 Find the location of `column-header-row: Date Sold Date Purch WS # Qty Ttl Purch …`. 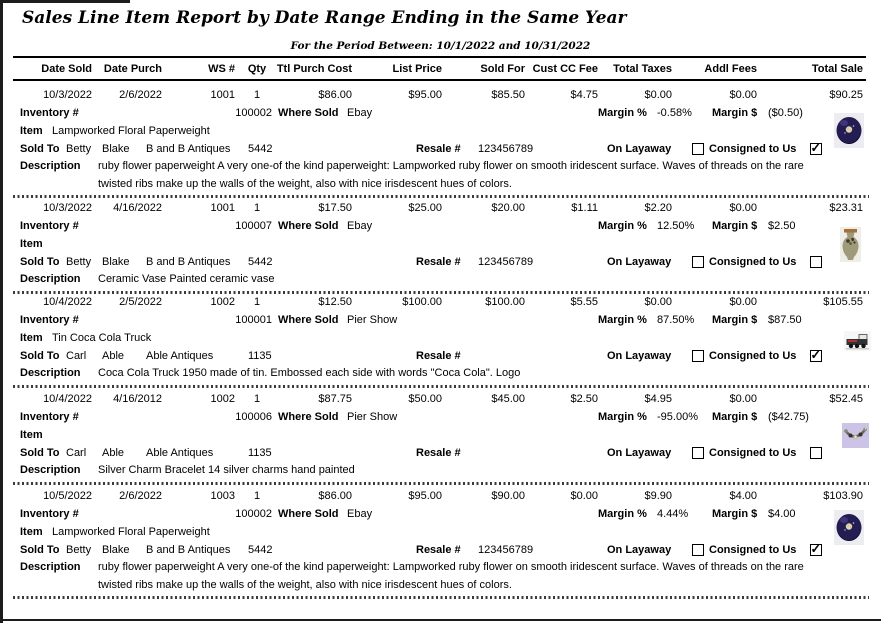

column-header-row: Date Sold Date Purch WS # Qty Ttl Purch … is located at coordinates (440, 69).